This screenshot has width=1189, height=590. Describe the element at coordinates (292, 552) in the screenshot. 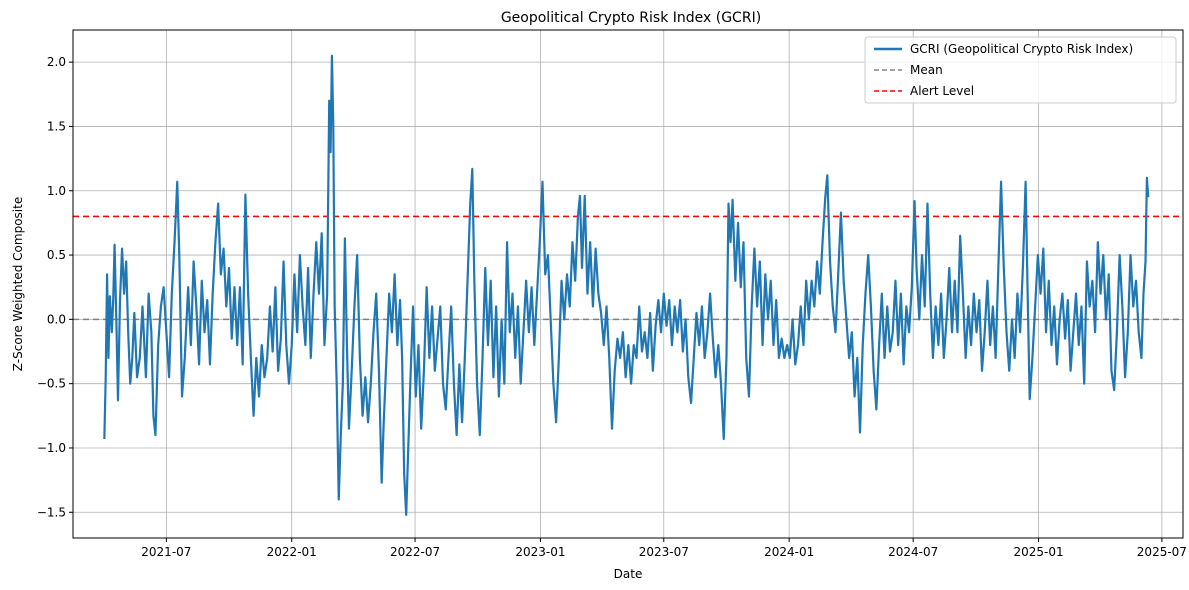

I see `x-tick-label: 2022-01` at that location.